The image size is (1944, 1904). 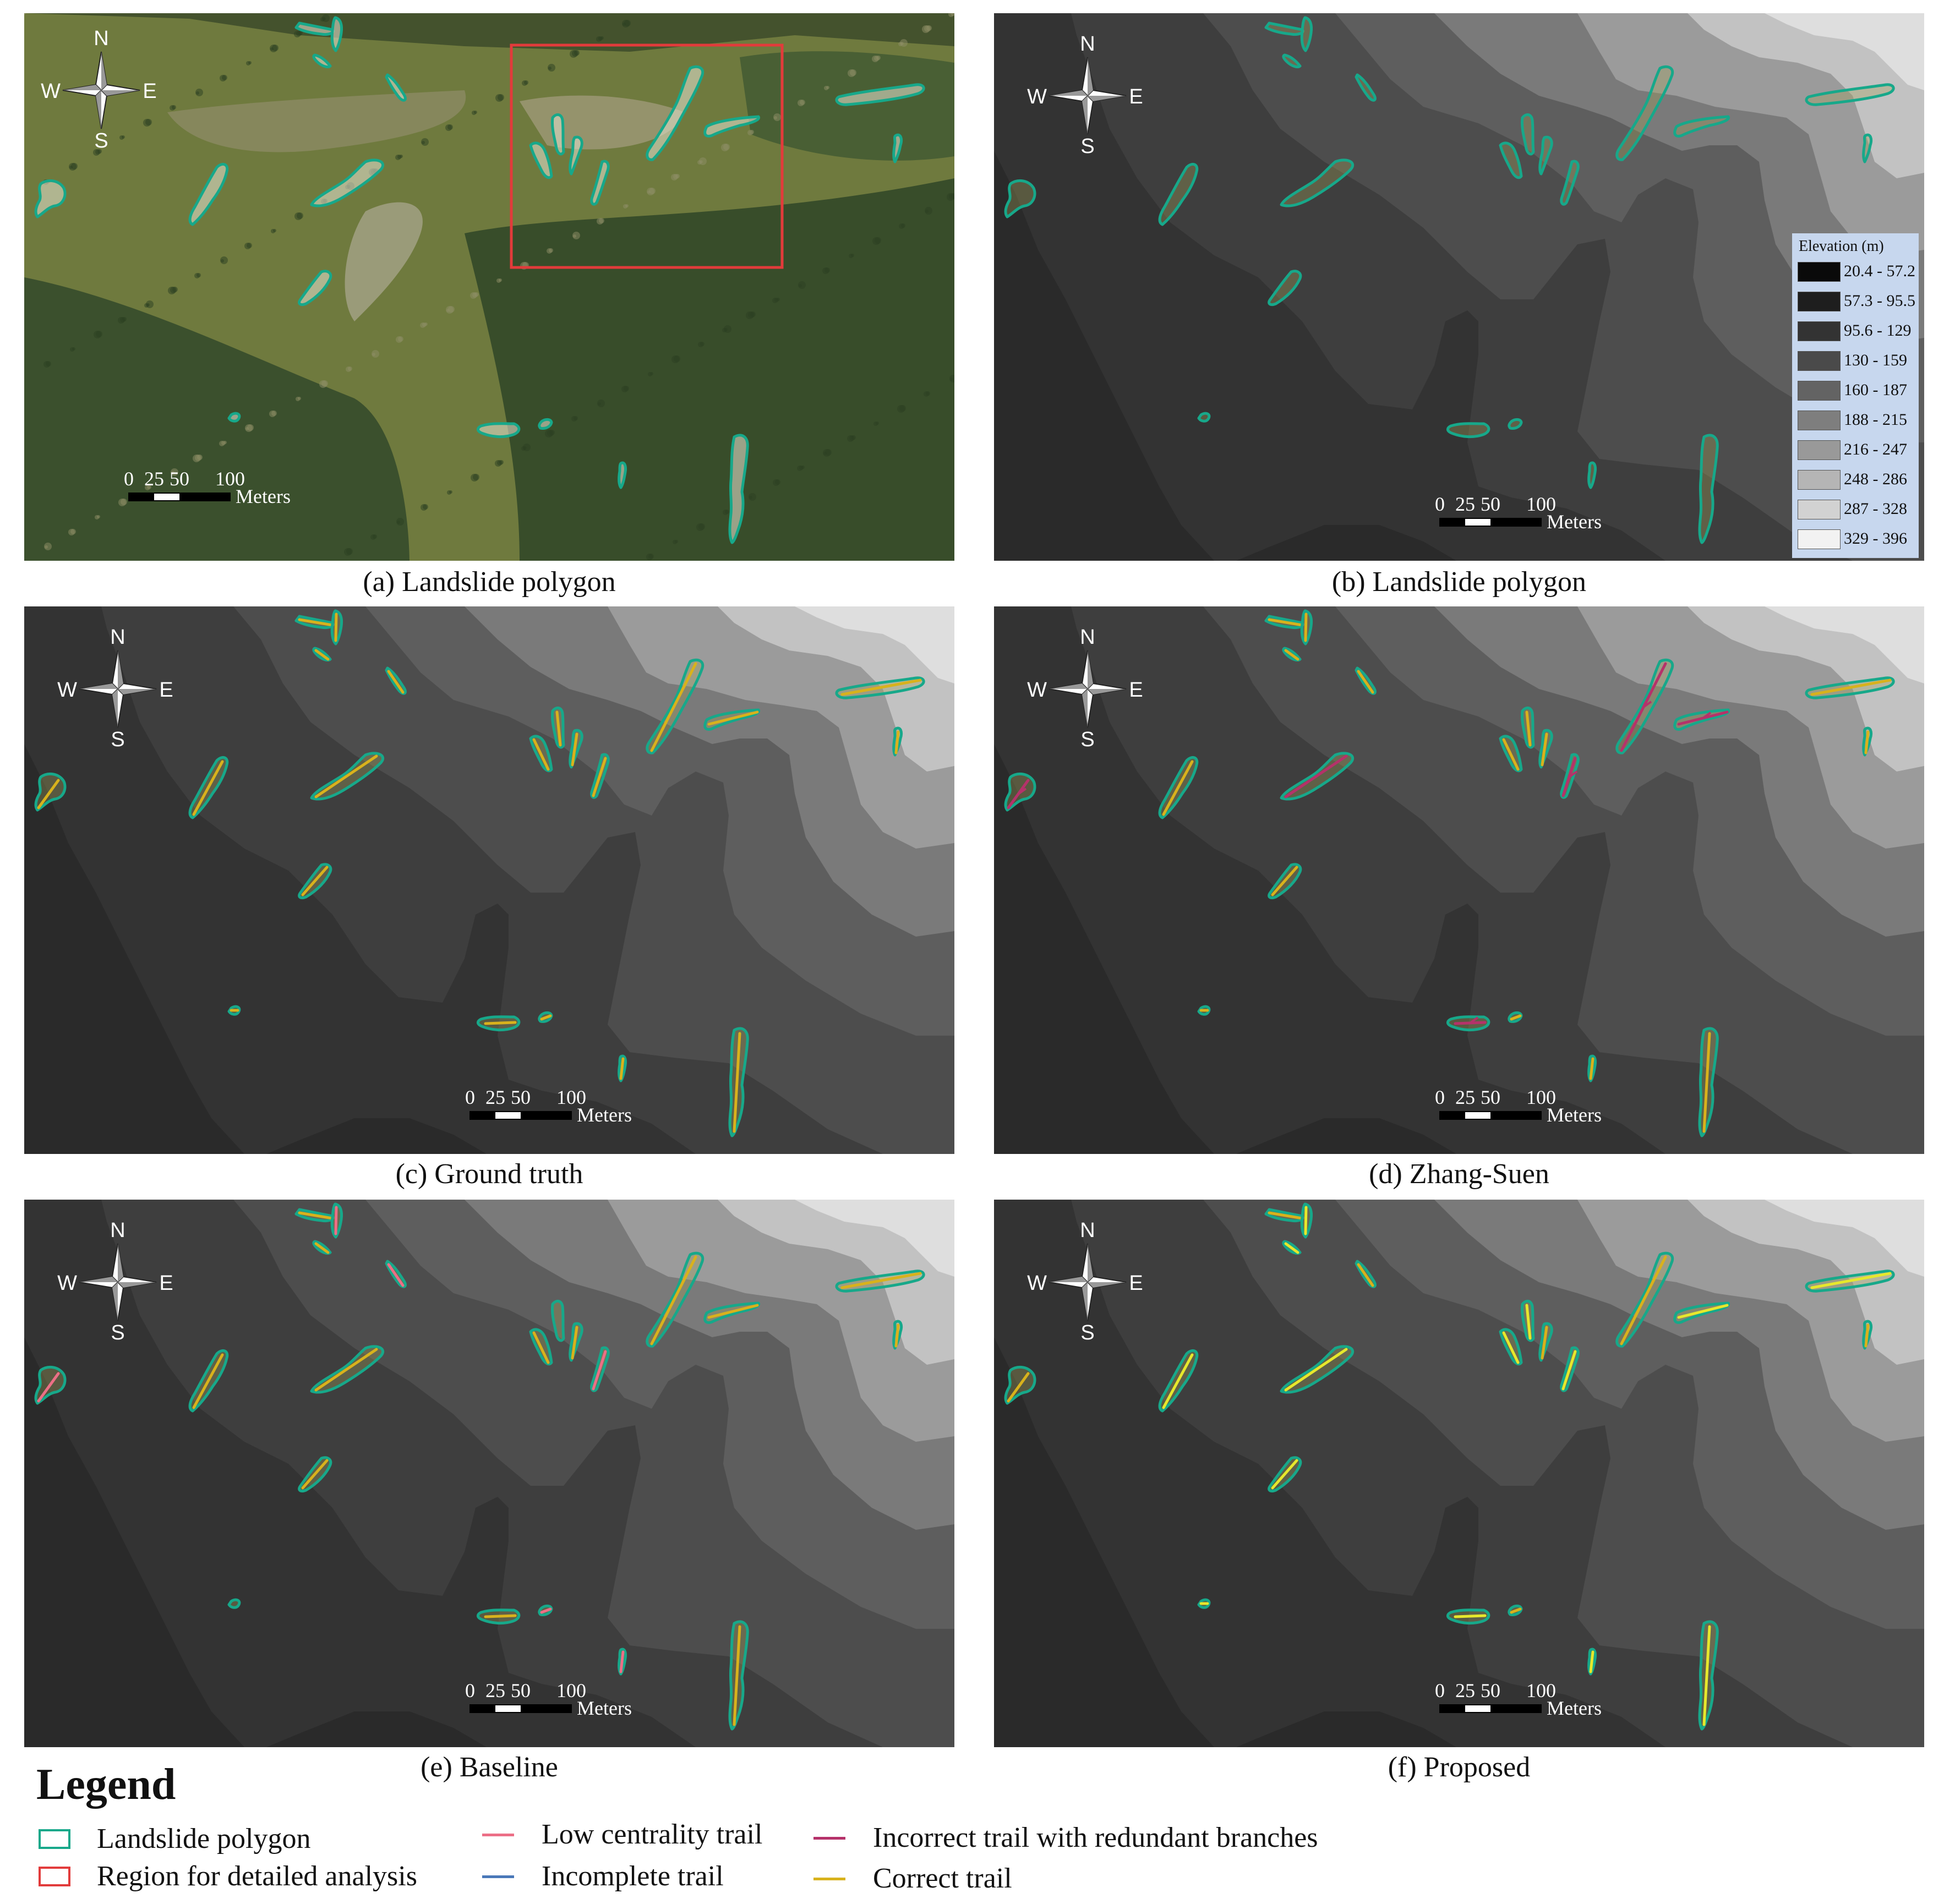 I want to click on panel-e: N S E W 0 25 50 100 Meters, so click(x=489, y=1473).